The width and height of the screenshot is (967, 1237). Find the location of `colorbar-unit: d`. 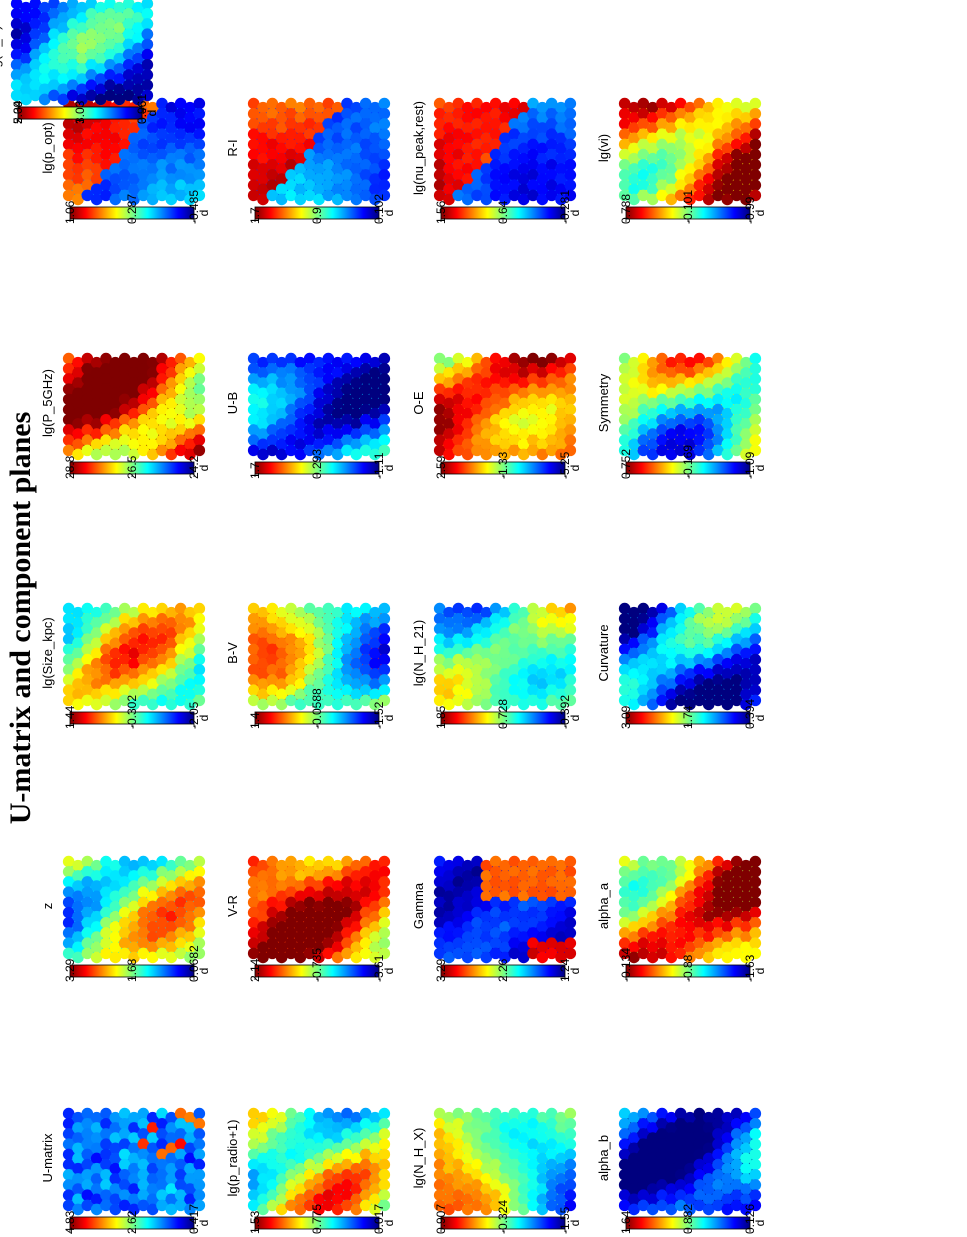

colorbar-unit: d is located at coordinates (389, 718).